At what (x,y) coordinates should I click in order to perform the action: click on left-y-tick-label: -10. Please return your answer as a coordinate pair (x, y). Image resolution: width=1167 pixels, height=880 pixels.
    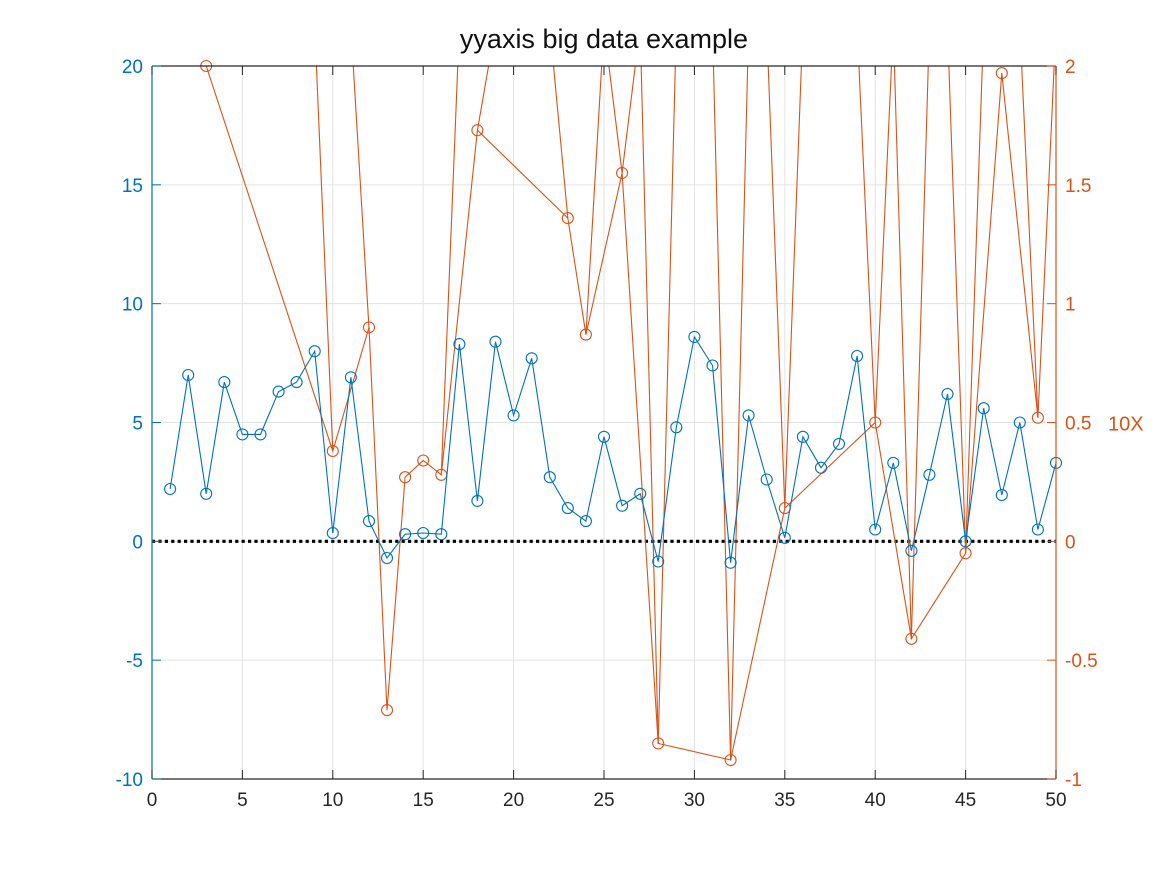
    Looking at the image, I should click on (129, 780).